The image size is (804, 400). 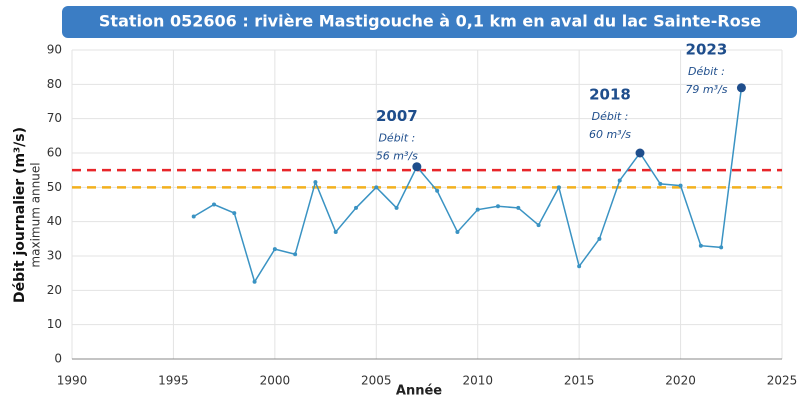 I want to click on x-tick-label: 2025, so click(x=782, y=381).